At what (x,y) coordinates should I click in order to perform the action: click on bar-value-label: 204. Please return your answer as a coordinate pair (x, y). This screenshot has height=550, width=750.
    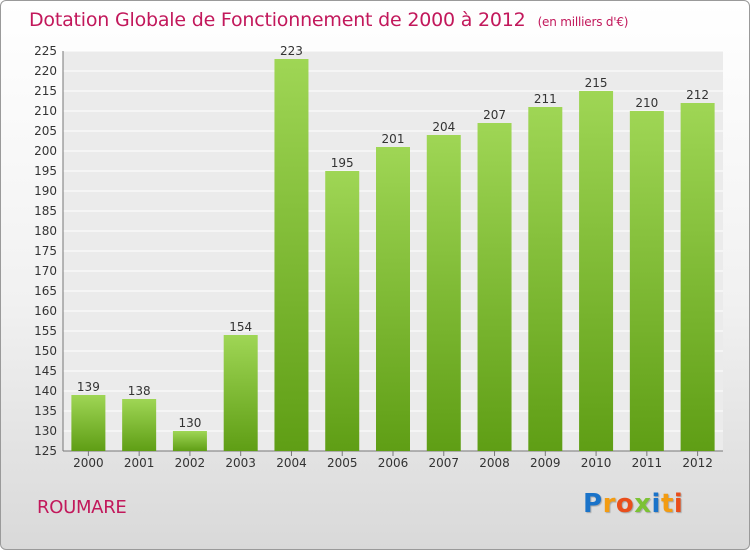
    Looking at the image, I should click on (443, 127).